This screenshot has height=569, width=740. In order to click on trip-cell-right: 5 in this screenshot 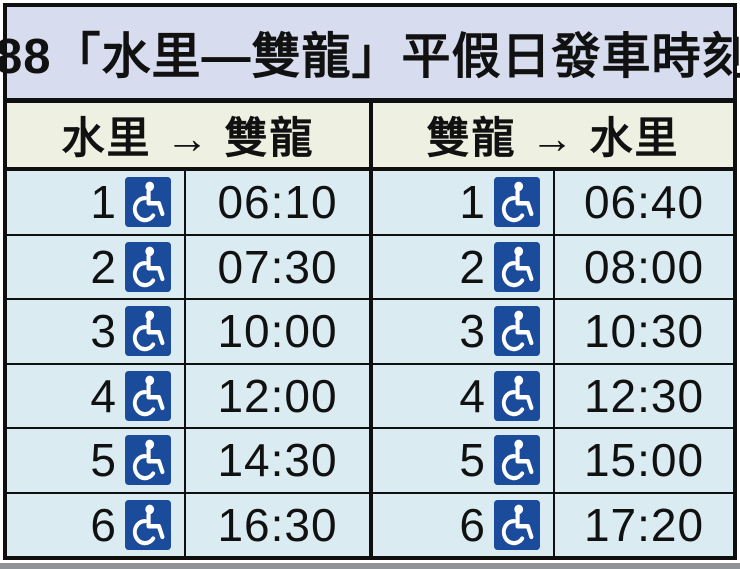, I will do `click(461, 460)`.